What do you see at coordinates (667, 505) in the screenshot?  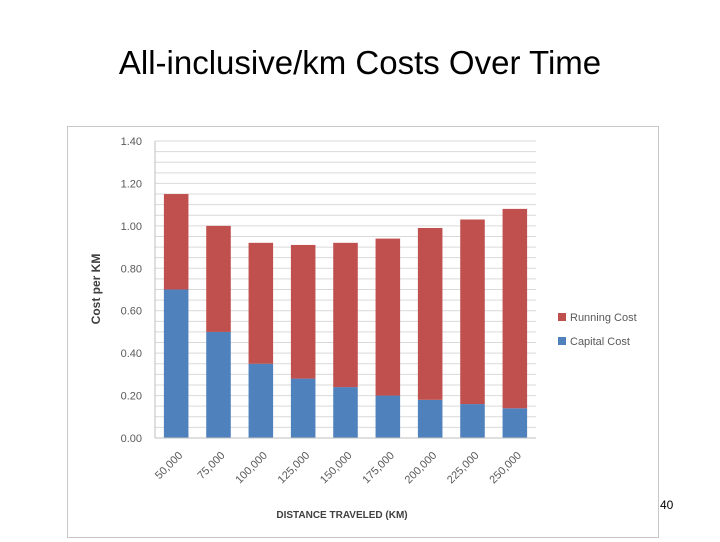 I see `page-number: 40` at bounding box center [667, 505].